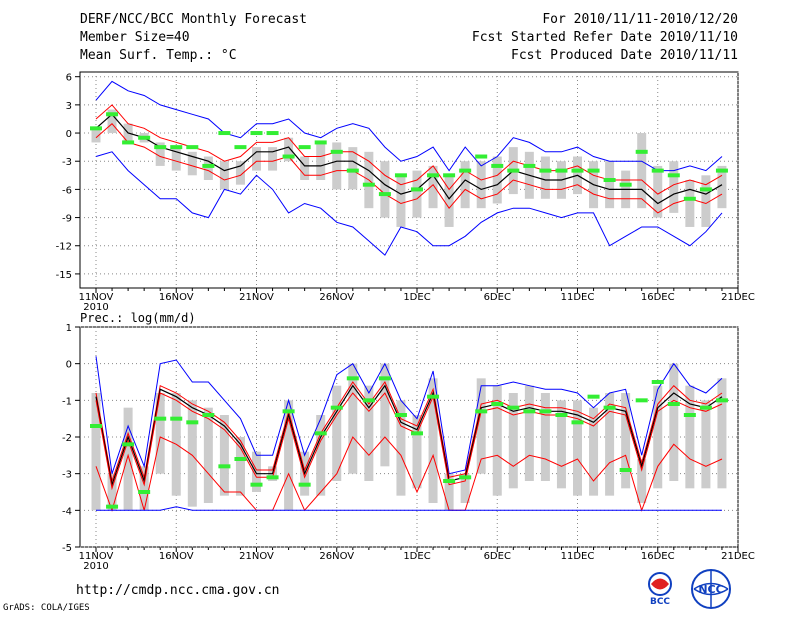 This screenshot has height=618, width=800. I want to click on bcc-logo: BCC, so click(660, 589).